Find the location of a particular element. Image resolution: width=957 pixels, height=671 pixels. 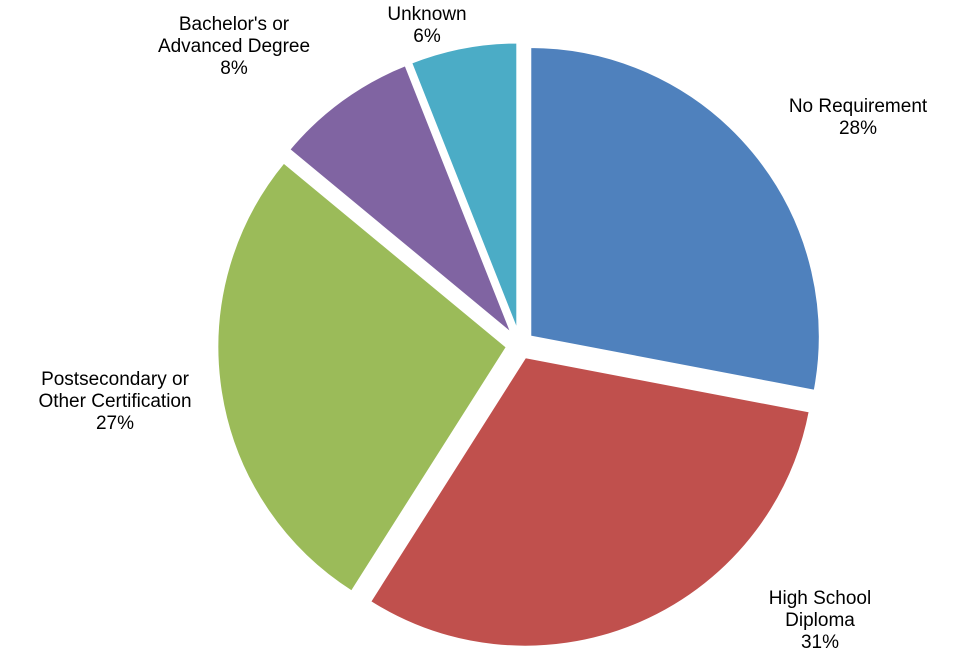

slice-value-label-1: 31% is located at coordinates (820, 642).